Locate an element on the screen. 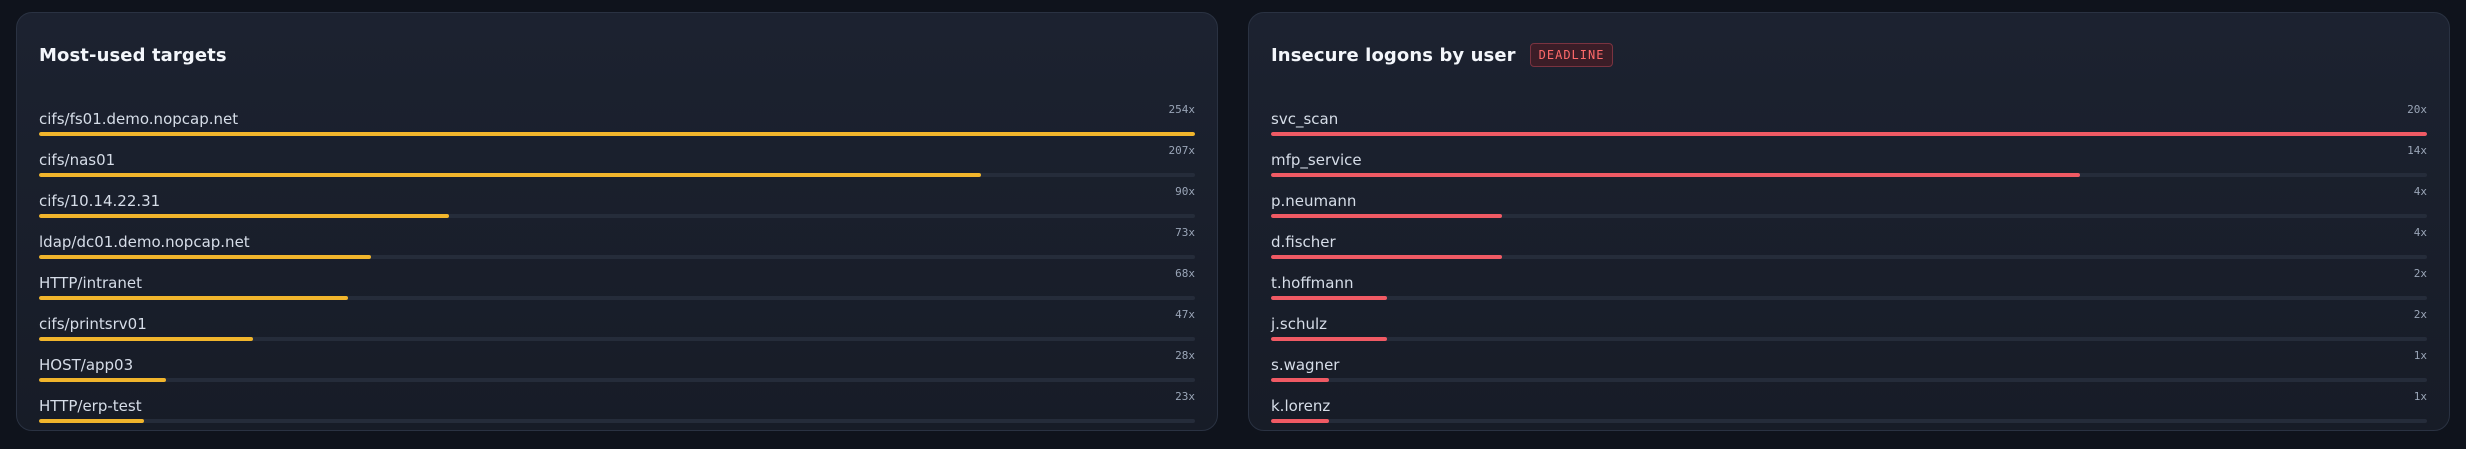  list-item: cifs/nas01 207x is located at coordinates (617, 164).